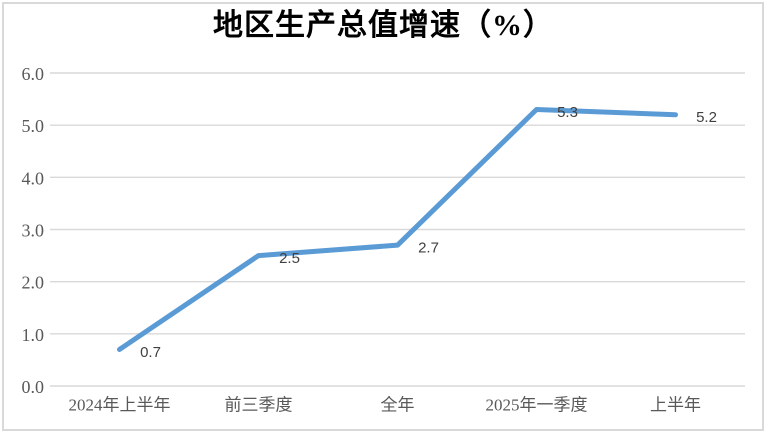  Describe the element at coordinates (33, 231) in the screenshot. I see `y-axis-tick-label: 3.0` at that location.